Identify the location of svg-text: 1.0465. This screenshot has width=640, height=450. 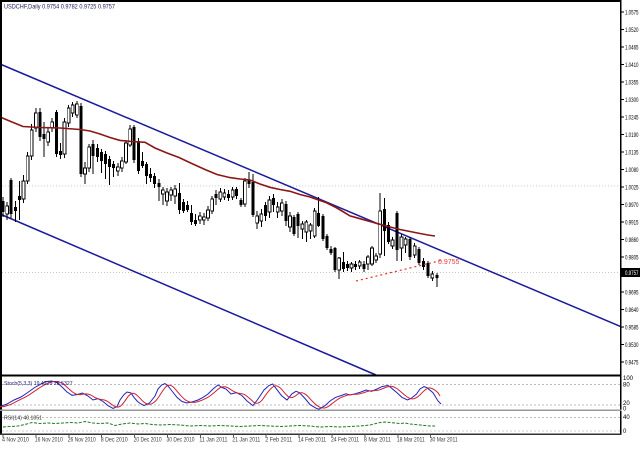
(632, 48).